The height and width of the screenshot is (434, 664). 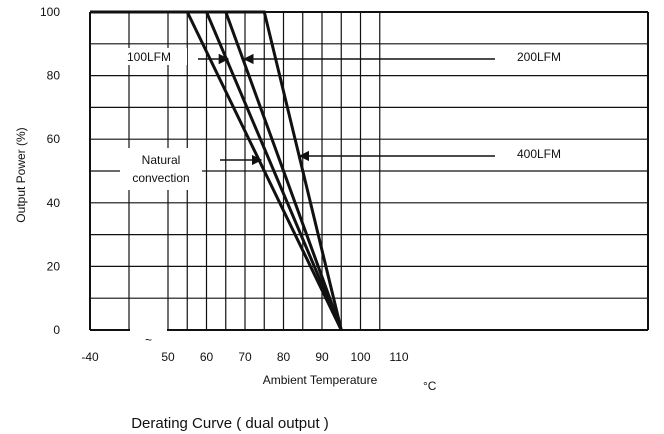 What do you see at coordinates (54, 266) in the screenshot?
I see `y-tick-label: 20` at bounding box center [54, 266].